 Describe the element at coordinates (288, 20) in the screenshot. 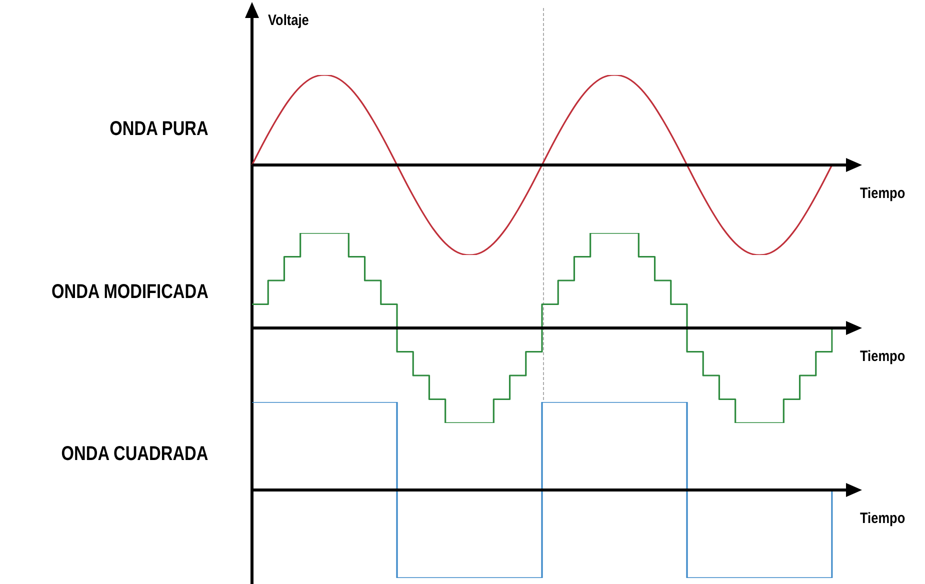

I see `y-axis-title: Voltaje` at that location.